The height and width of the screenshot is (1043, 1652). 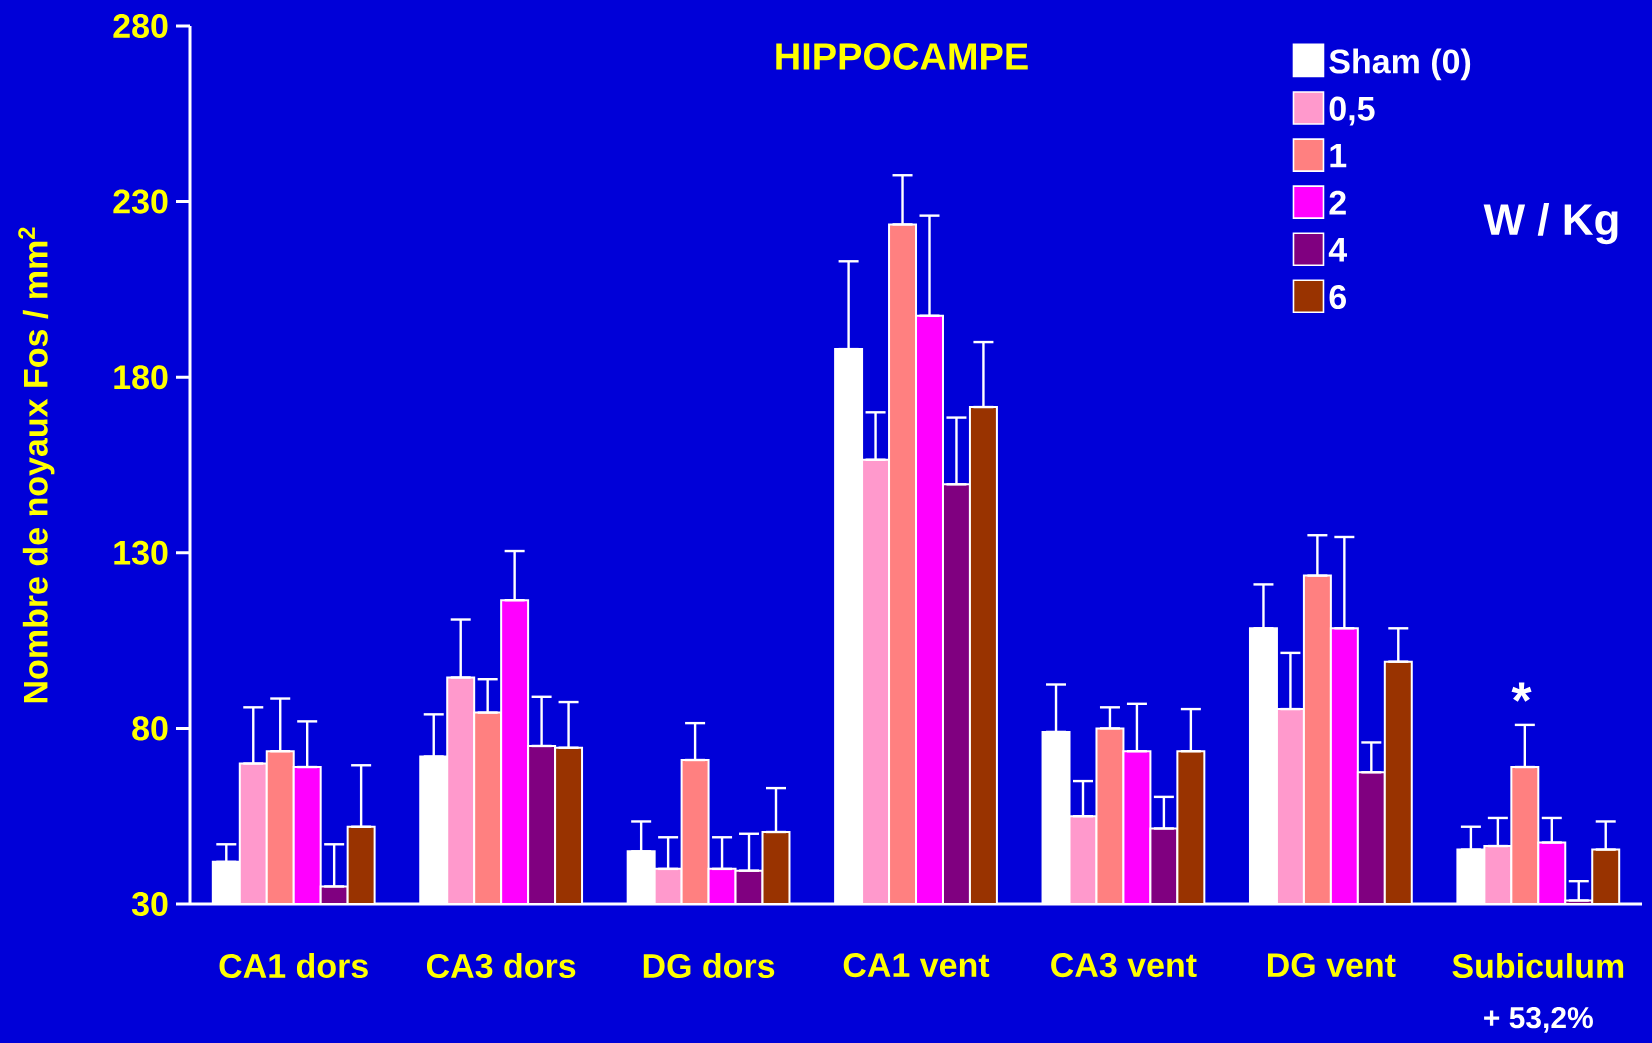 What do you see at coordinates (501, 966) in the screenshot?
I see `x-tick-label: CA3 dors` at bounding box center [501, 966].